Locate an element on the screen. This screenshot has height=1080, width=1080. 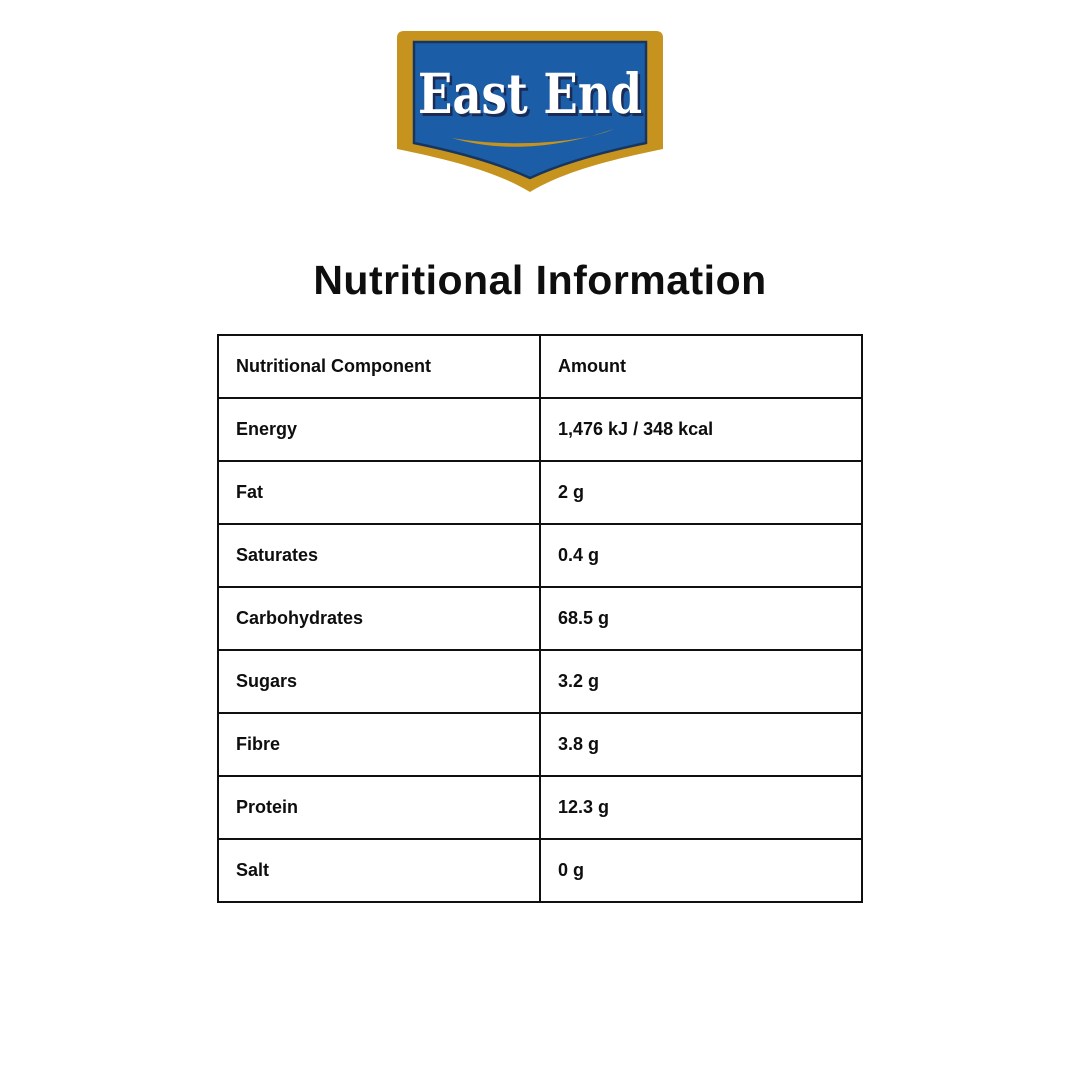
table-row: Fat 2 g is located at coordinates (540, 492).